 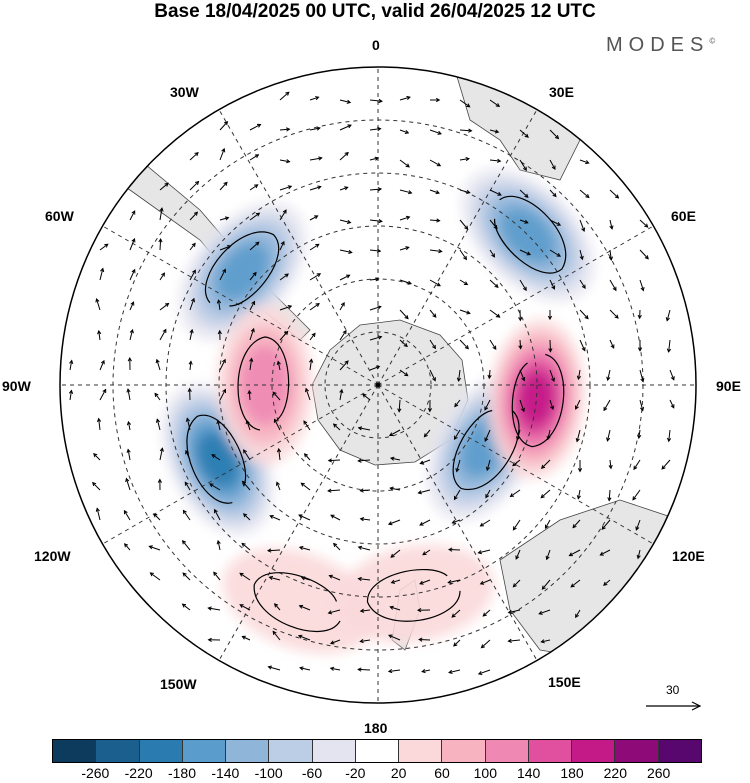 I want to click on lon-label-120e: 120E, so click(x=688, y=556).